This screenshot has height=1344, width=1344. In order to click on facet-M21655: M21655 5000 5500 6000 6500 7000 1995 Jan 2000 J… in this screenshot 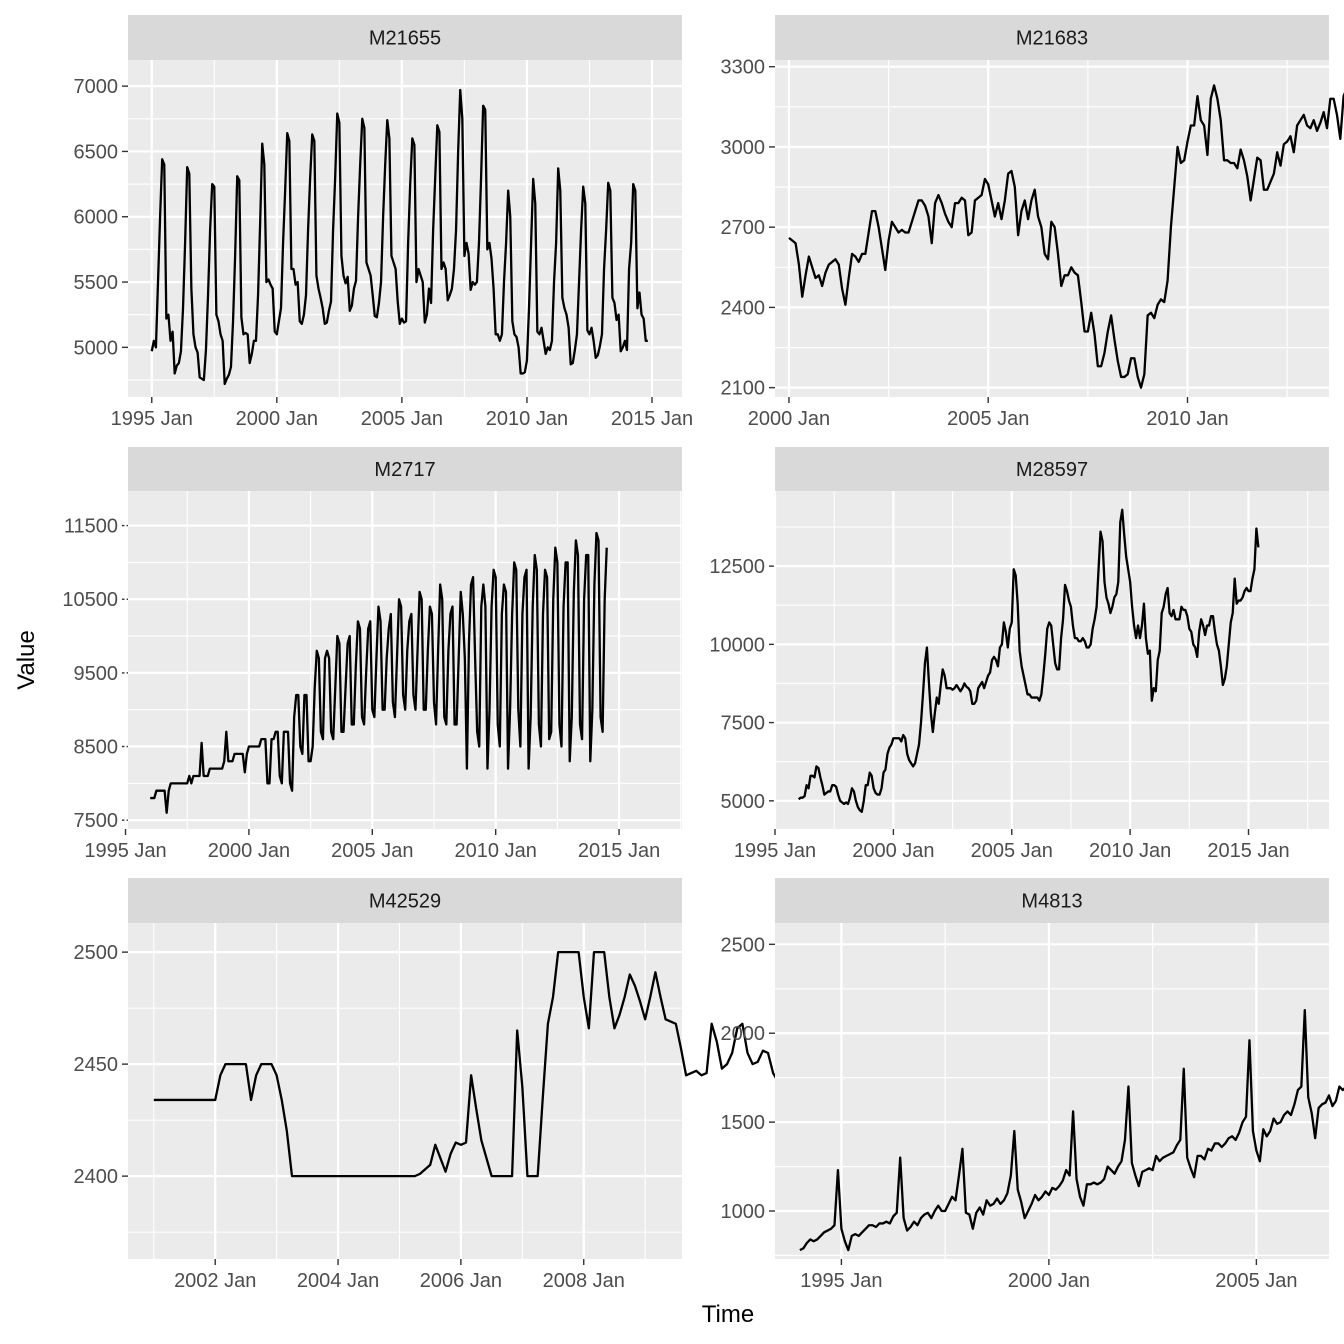, I will do `click(383, 222)`.